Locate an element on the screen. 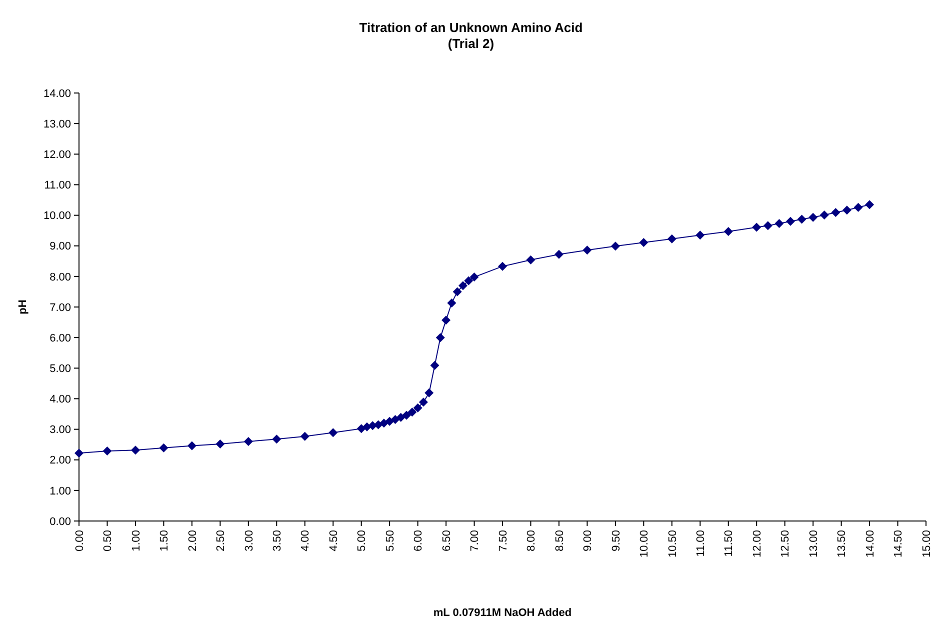 The height and width of the screenshot is (634, 942). x-tick-label: 15.00 is located at coordinates (926, 544).